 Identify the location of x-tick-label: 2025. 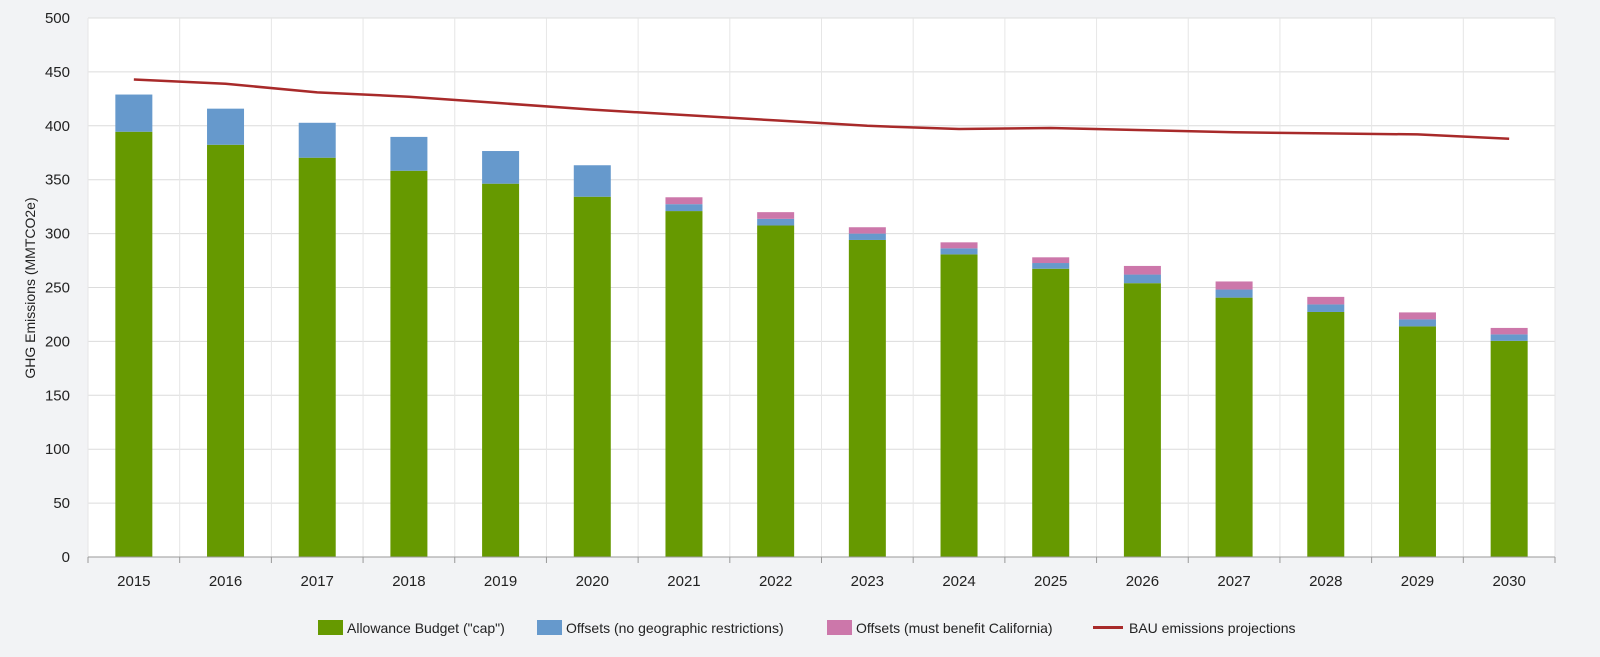
(1050, 581).